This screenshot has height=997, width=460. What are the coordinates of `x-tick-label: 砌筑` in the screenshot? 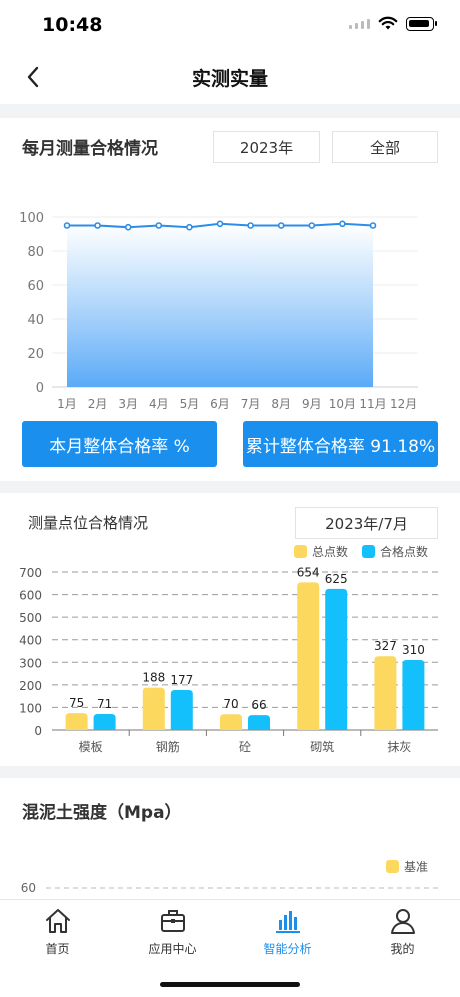 It's located at (322, 746).